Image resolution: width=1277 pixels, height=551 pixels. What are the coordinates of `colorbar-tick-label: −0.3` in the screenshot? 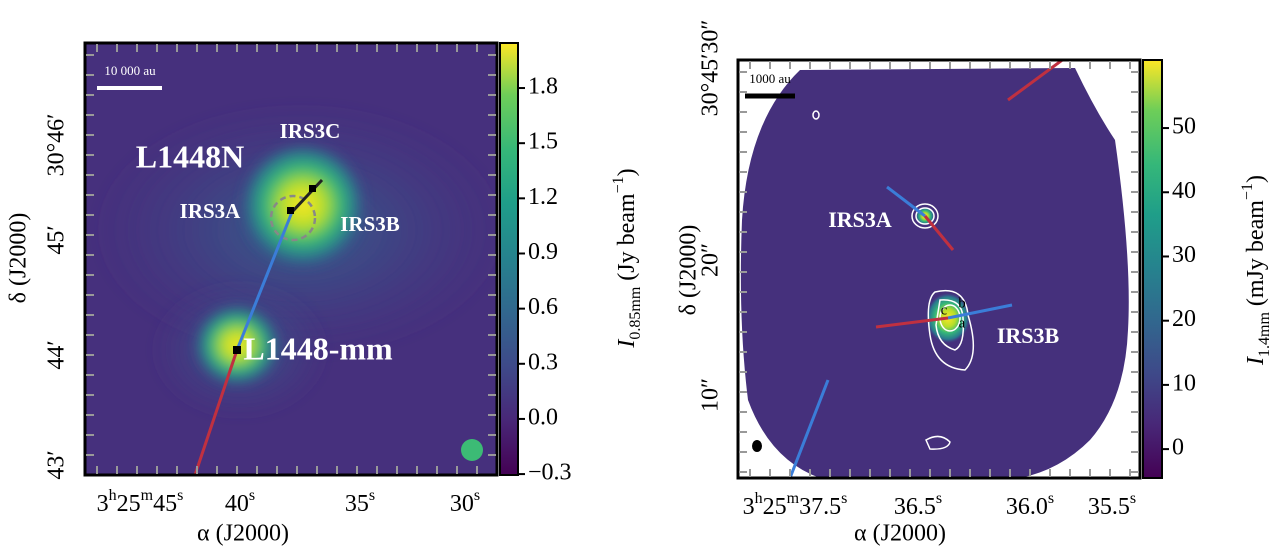 It's located at (550, 473).